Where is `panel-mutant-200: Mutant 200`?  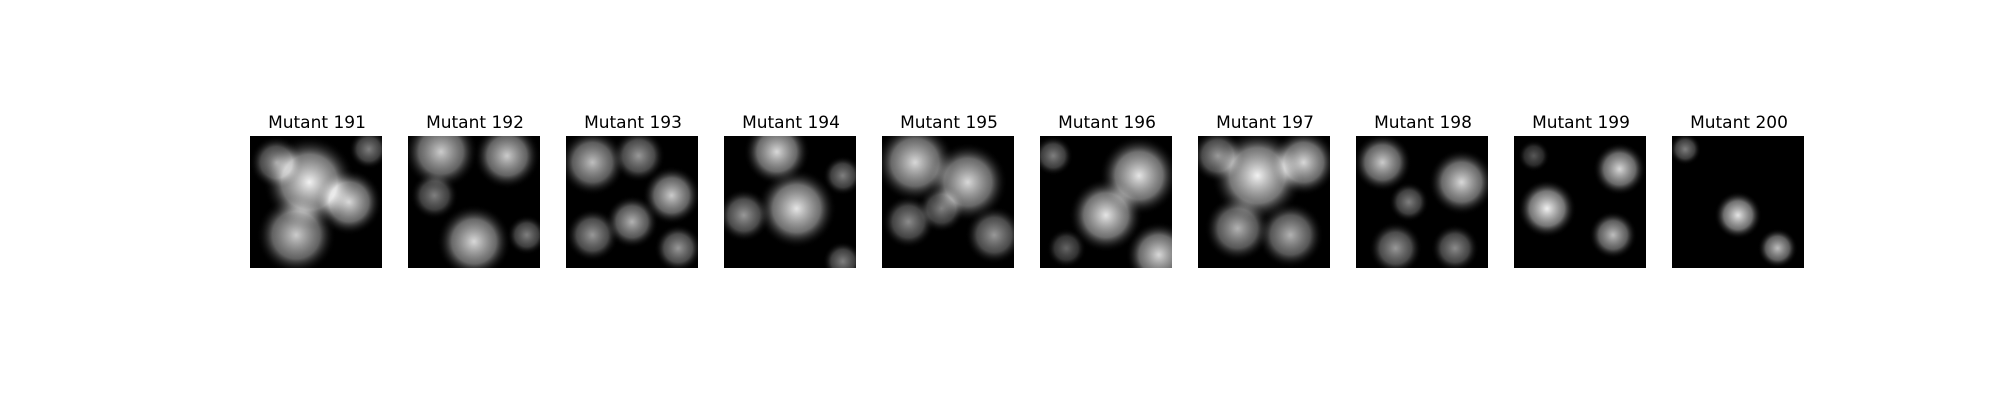
panel-mutant-200: Mutant 200 is located at coordinates (1739, 190).